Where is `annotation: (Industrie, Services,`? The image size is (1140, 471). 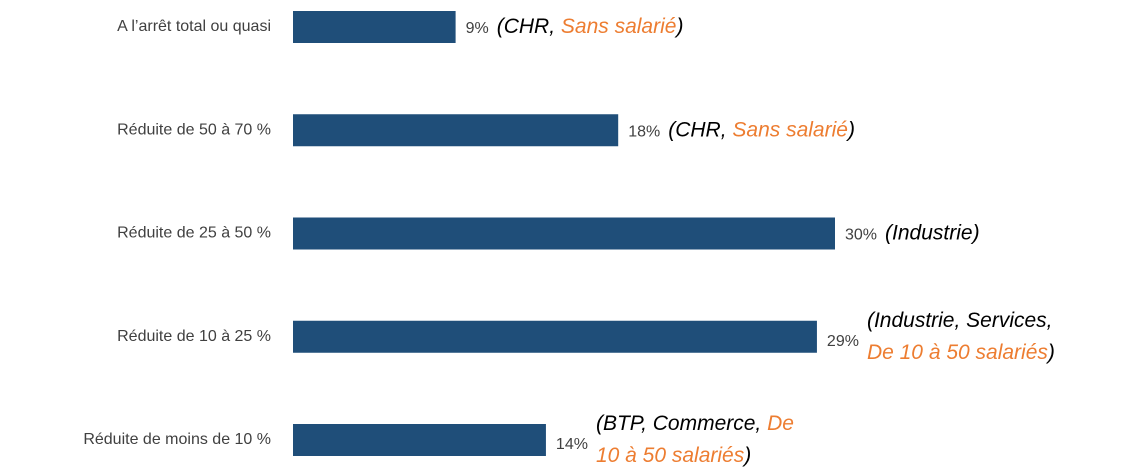
annotation: (Industrie, Services, is located at coordinates (960, 319).